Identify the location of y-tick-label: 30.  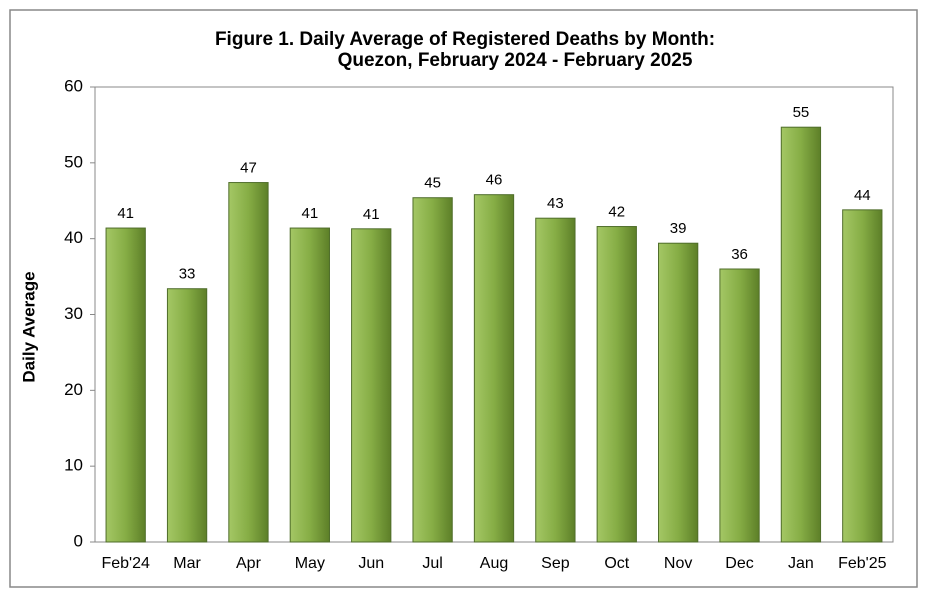
(73, 313).